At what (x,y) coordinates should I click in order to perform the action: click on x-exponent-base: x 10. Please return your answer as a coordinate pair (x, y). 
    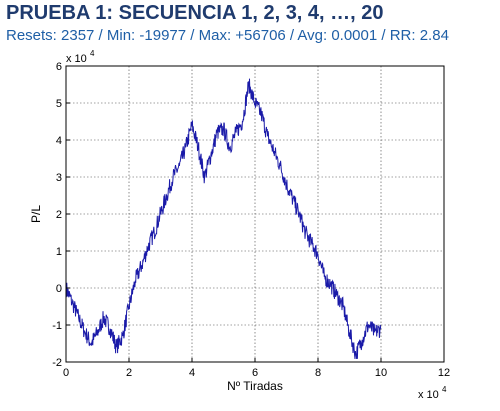
    Looking at the image, I should click on (428, 395).